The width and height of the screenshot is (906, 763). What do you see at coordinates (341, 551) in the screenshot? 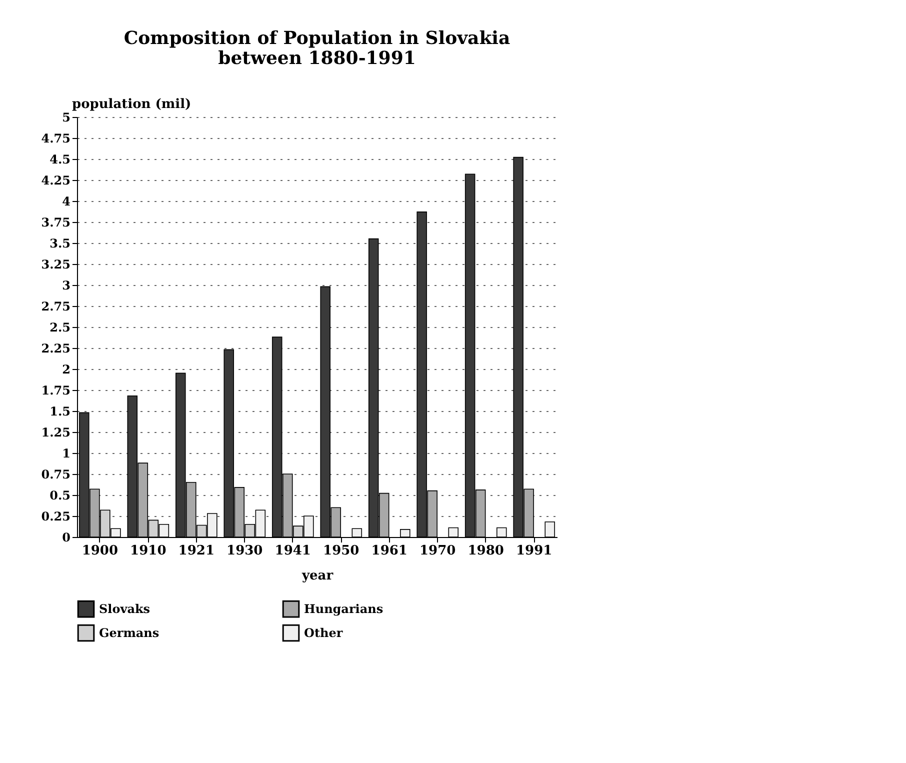
I see `x-tick-label: 1950` at bounding box center [341, 551].